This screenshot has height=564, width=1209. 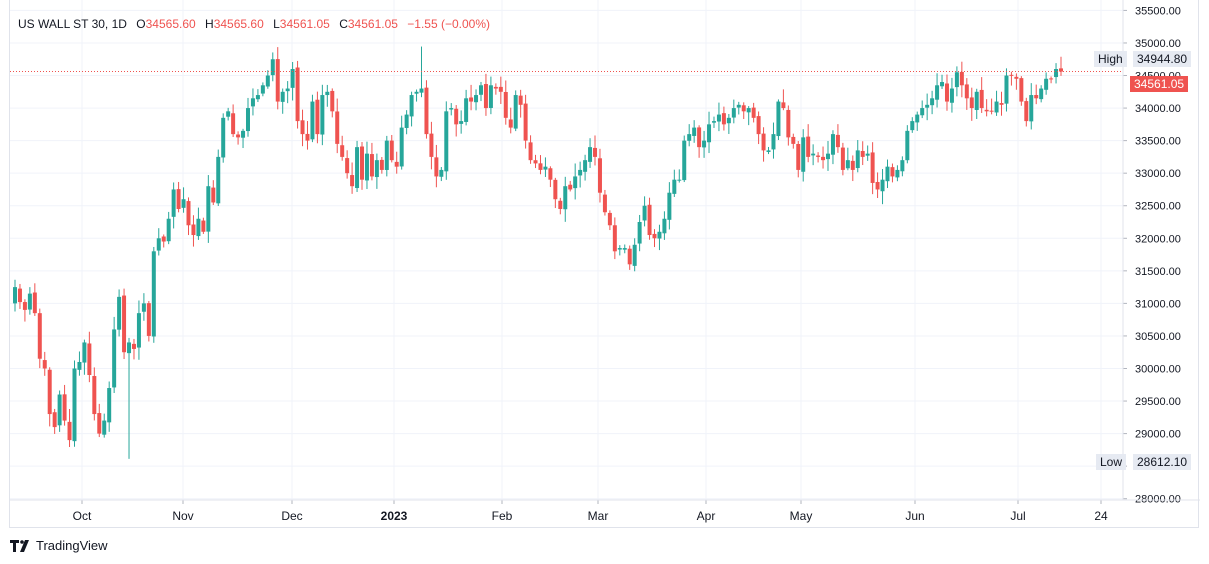 I want to click on tradingview-brand: TradingView, so click(x=59, y=545).